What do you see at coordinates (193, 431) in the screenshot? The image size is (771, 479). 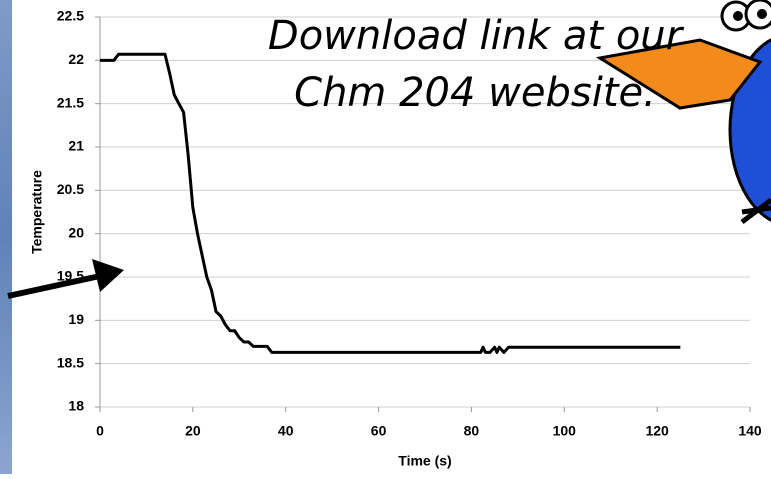 I see `x-tick-label: 20` at bounding box center [193, 431].